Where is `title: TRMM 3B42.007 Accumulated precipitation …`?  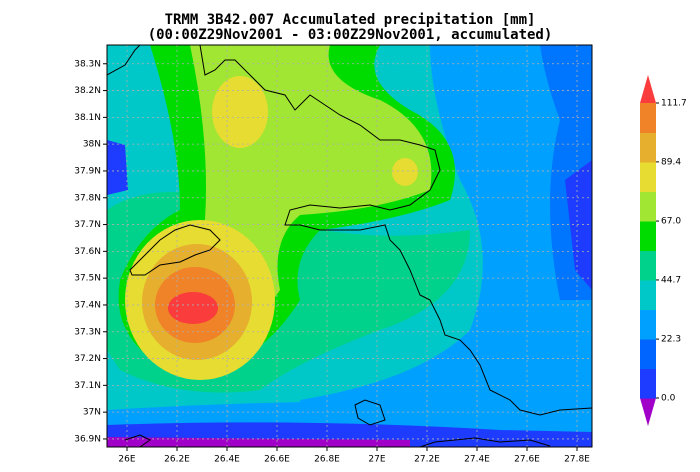
title: TRMM 3B42.007 Accumulated precipitation … is located at coordinates (350, 20).